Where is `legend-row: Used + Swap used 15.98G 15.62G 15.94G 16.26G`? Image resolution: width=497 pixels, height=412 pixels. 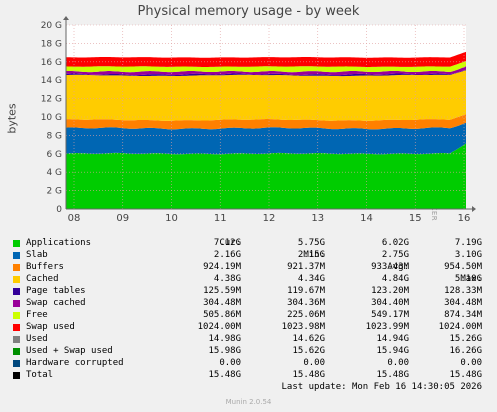
legend-row: Used + Swap used 15.98G 15.62G 15.94G 16.26G is located at coordinates (248, 351).